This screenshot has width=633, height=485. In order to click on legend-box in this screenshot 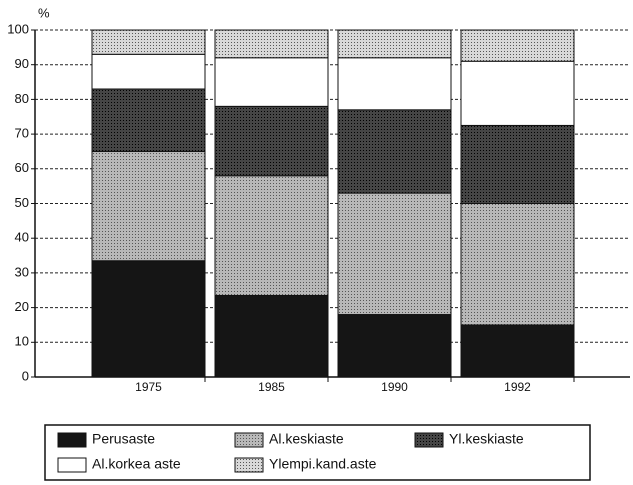, I will do `click(317, 452)`.